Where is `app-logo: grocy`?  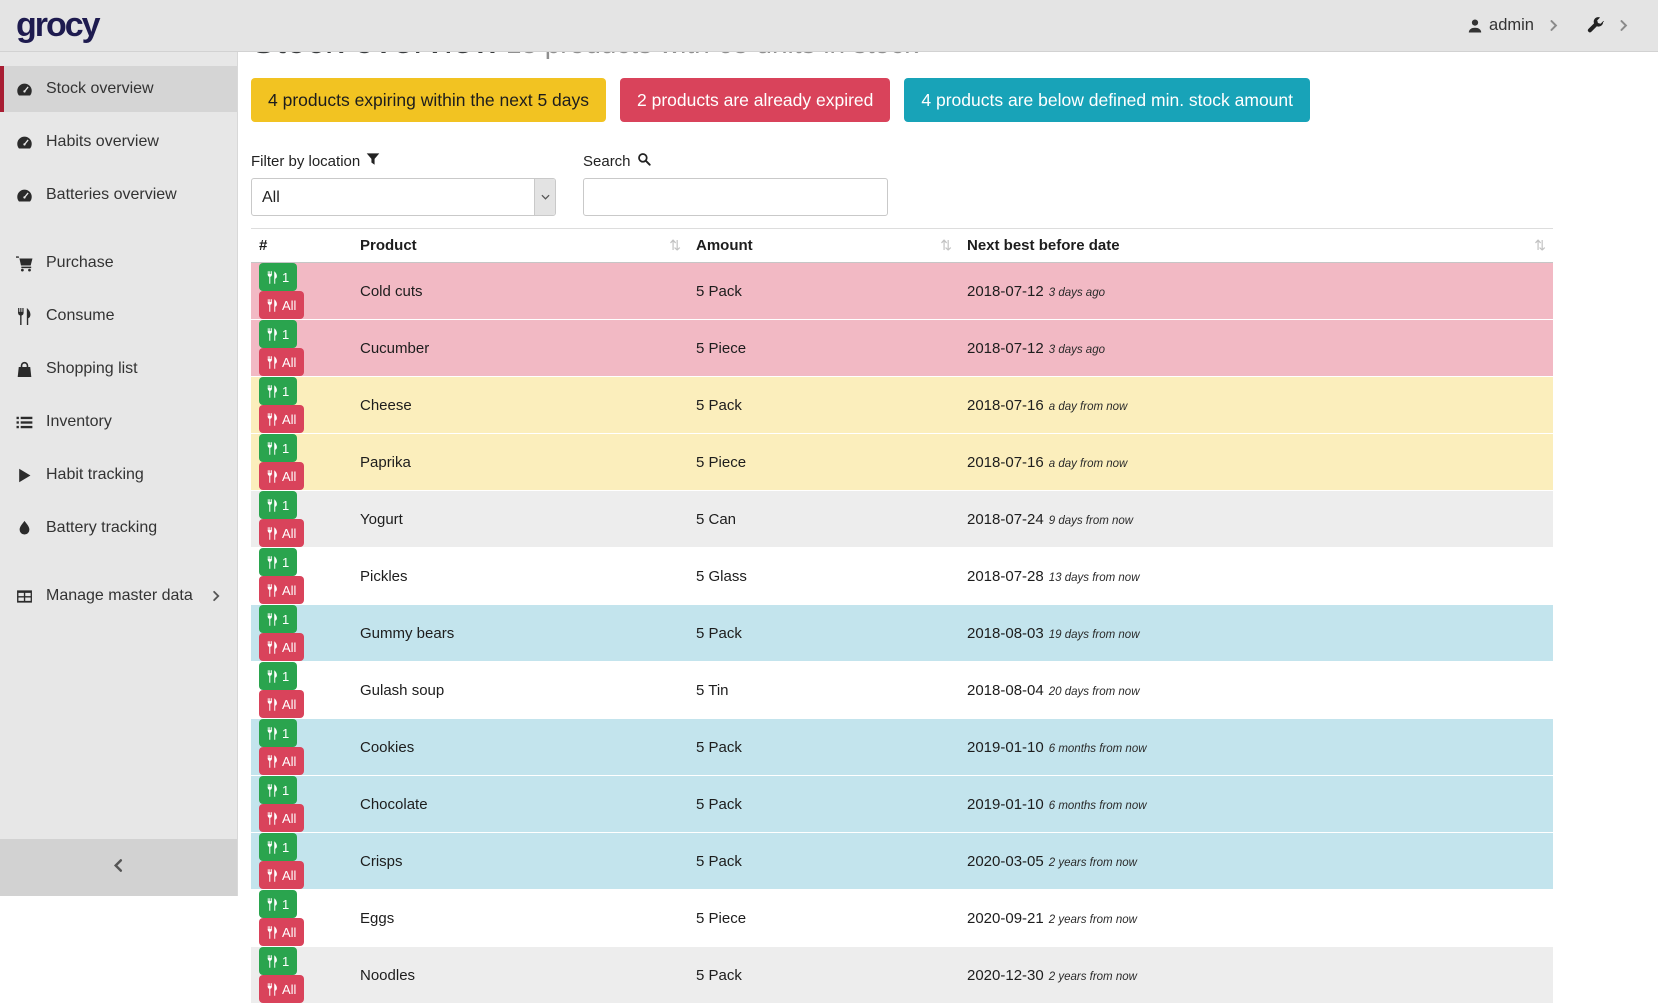 app-logo: grocy is located at coordinates (57, 25).